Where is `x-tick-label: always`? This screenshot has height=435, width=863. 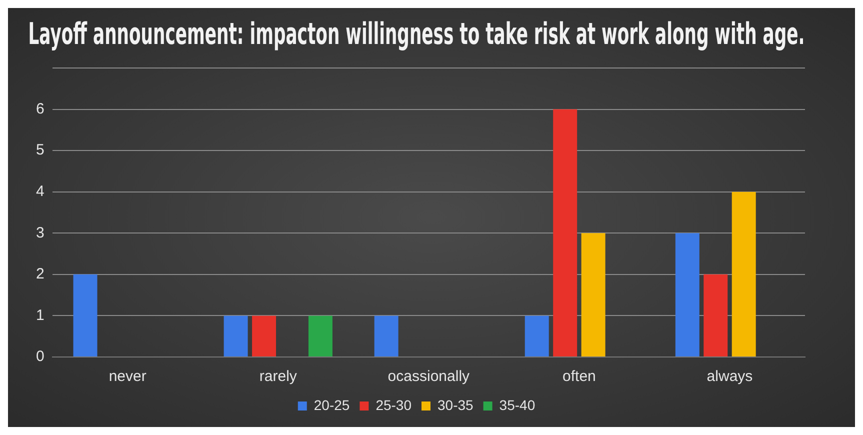 x-tick-label: always is located at coordinates (729, 377).